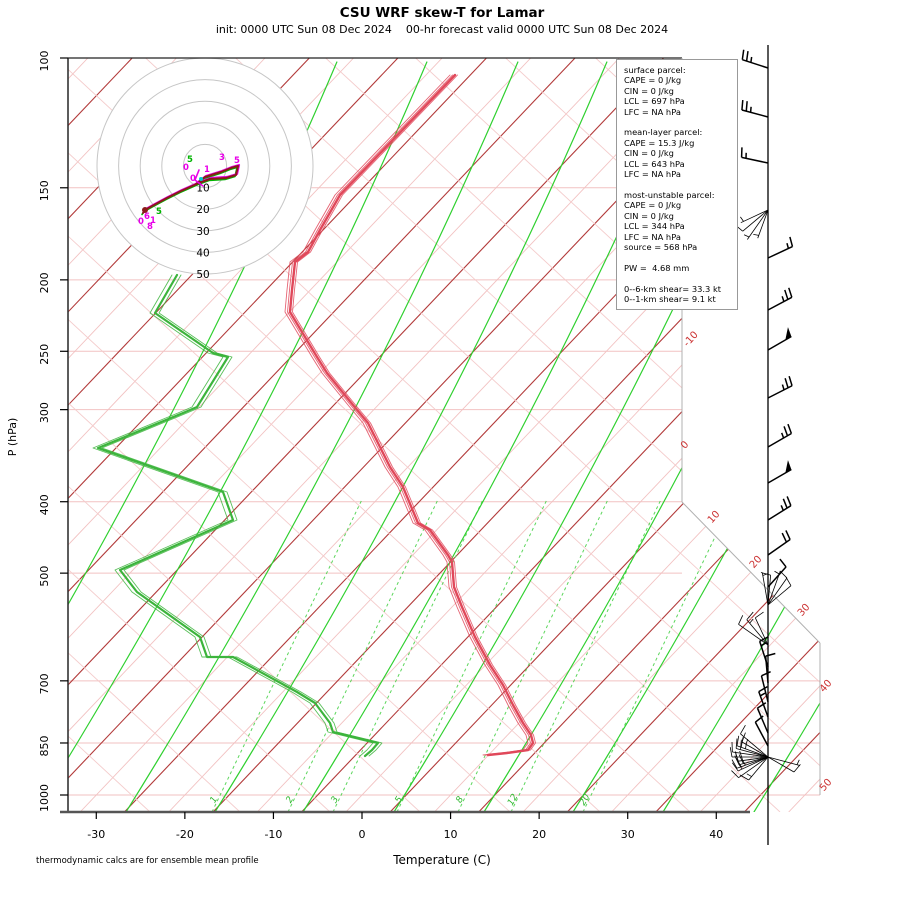 The height and width of the screenshot is (900, 900). What do you see at coordinates (654, 226) in the screenshot?
I see `info-line: LCL = 344 hPa` at bounding box center [654, 226].